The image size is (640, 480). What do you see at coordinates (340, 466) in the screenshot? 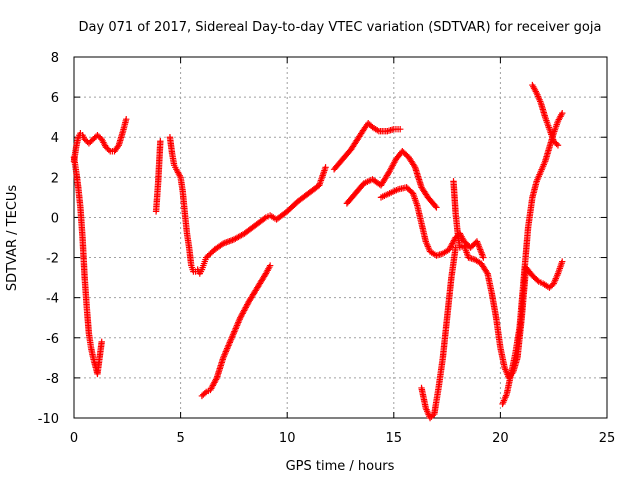
I see `x-axis-label: GPS time / hours` at bounding box center [340, 466].